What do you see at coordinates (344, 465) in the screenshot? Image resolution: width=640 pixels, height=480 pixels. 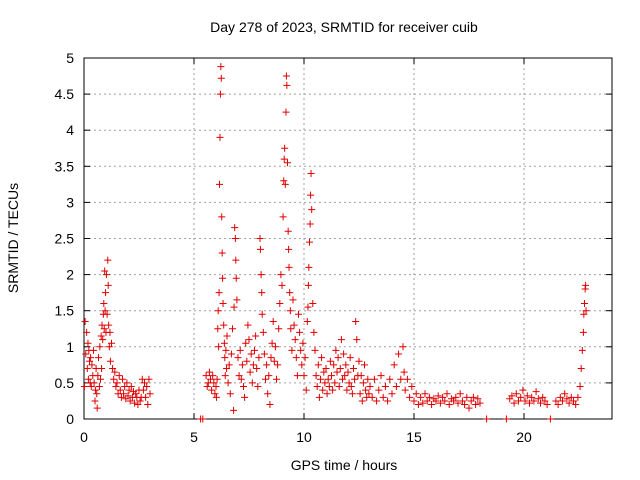 I see `x-axis-label: GPS time / hours` at bounding box center [344, 465].